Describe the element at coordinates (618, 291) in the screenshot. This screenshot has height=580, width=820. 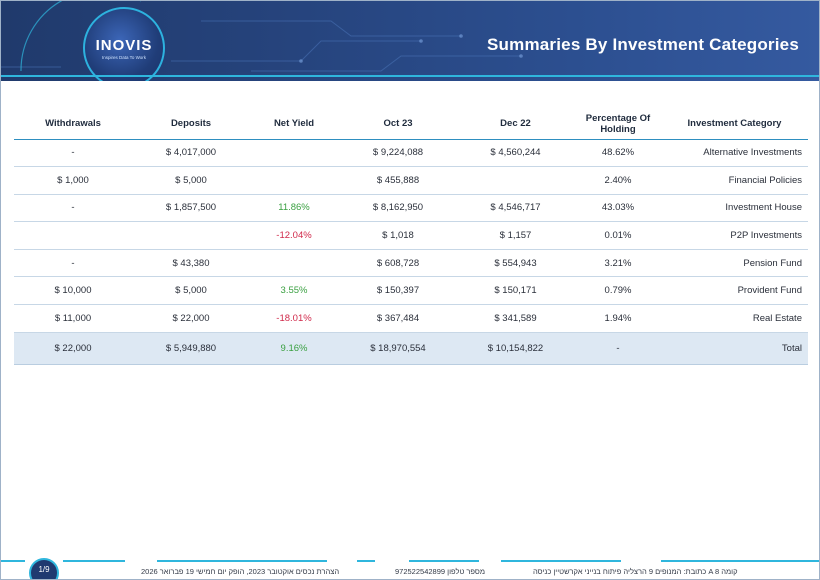
I see `cell-percentage: 0.79%` at that location.